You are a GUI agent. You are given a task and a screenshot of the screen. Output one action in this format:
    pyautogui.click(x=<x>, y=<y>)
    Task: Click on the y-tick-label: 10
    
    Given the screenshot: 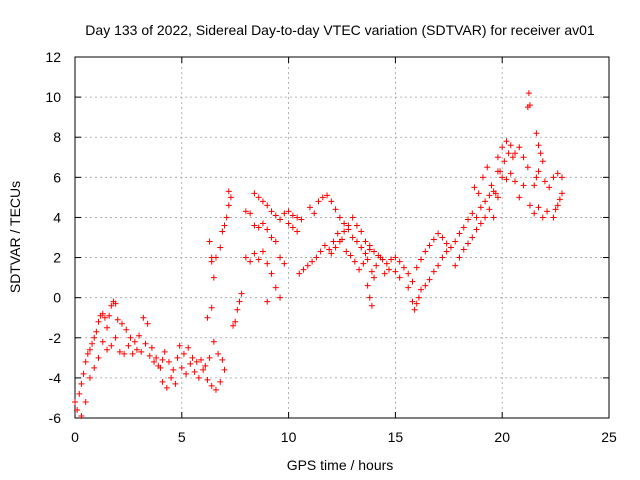 What is the action you would take?
    pyautogui.click(x=53, y=97)
    